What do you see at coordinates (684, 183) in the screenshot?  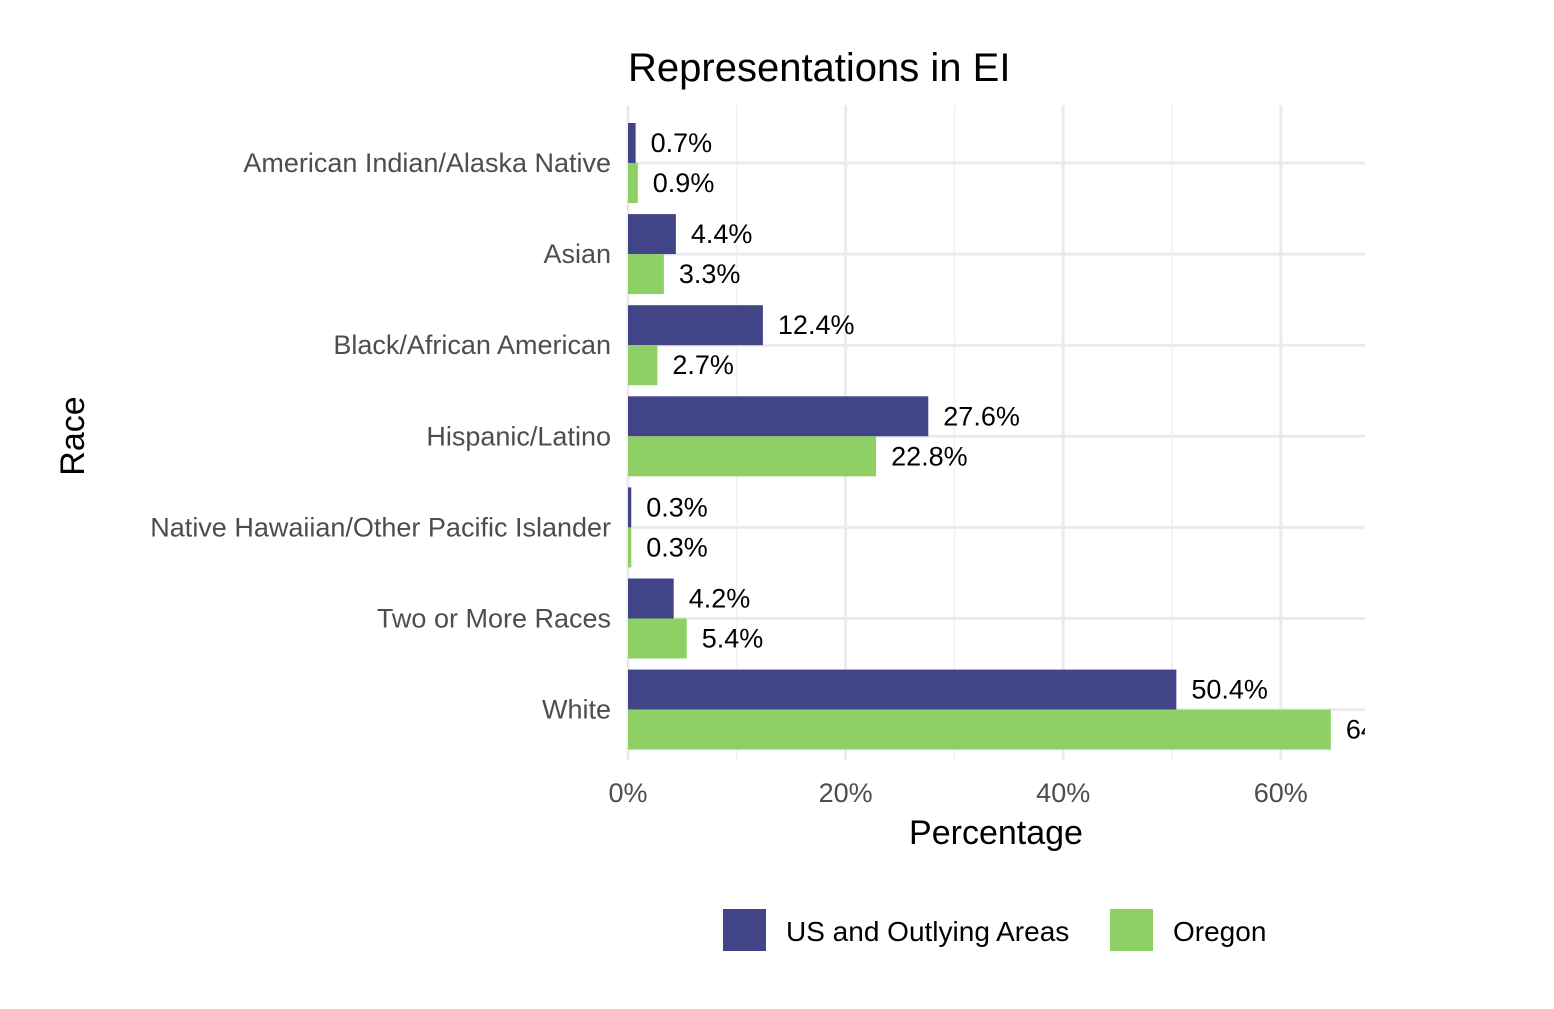 I see `data-label: 0.9%` at bounding box center [684, 183].